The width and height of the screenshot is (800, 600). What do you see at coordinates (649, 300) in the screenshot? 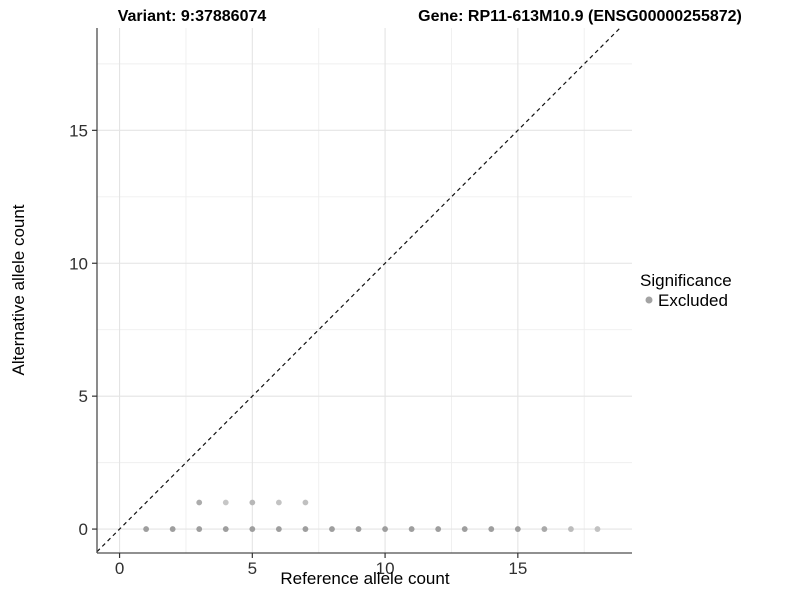
I see `legend-marker-excluded-icon` at bounding box center [649, 300].